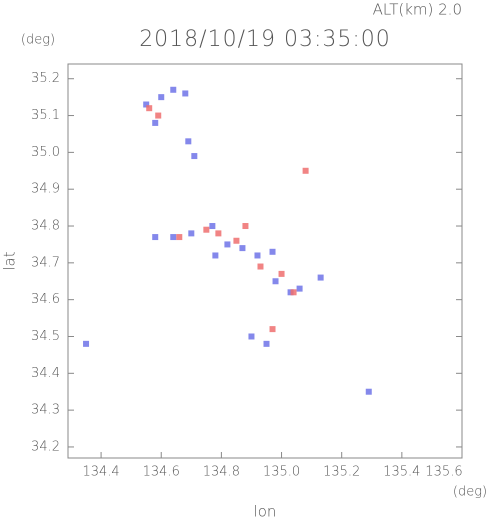  I want to click on x-tick-label: 135.6, so click(443, 472).